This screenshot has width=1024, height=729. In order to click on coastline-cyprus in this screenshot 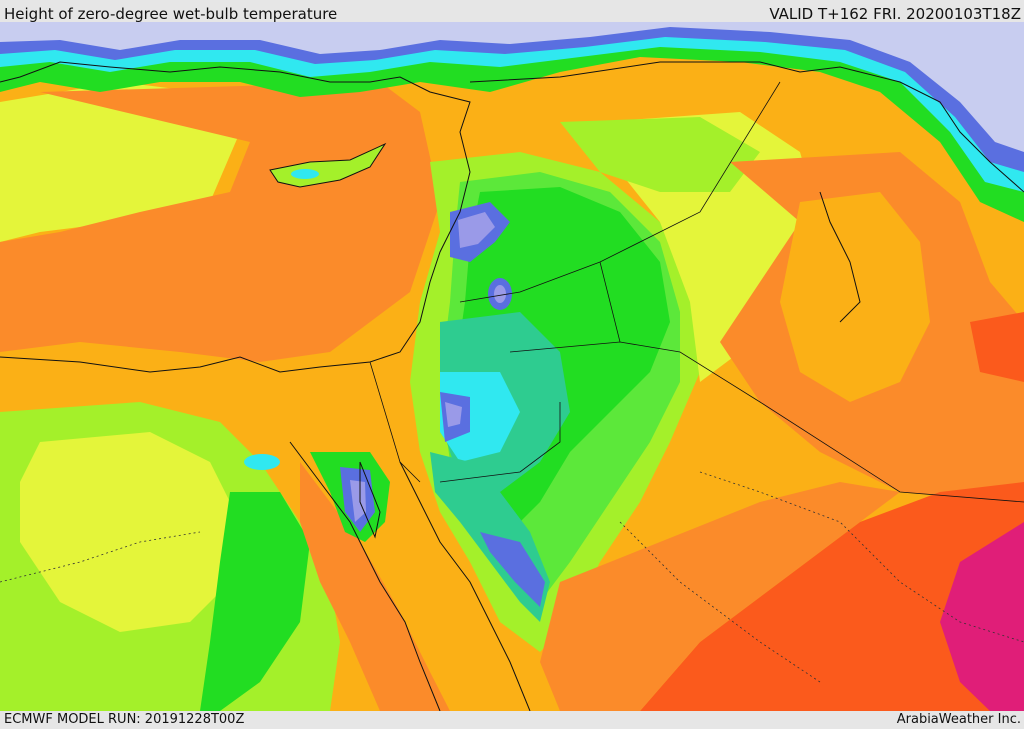, I will do `click(328, 165)`.